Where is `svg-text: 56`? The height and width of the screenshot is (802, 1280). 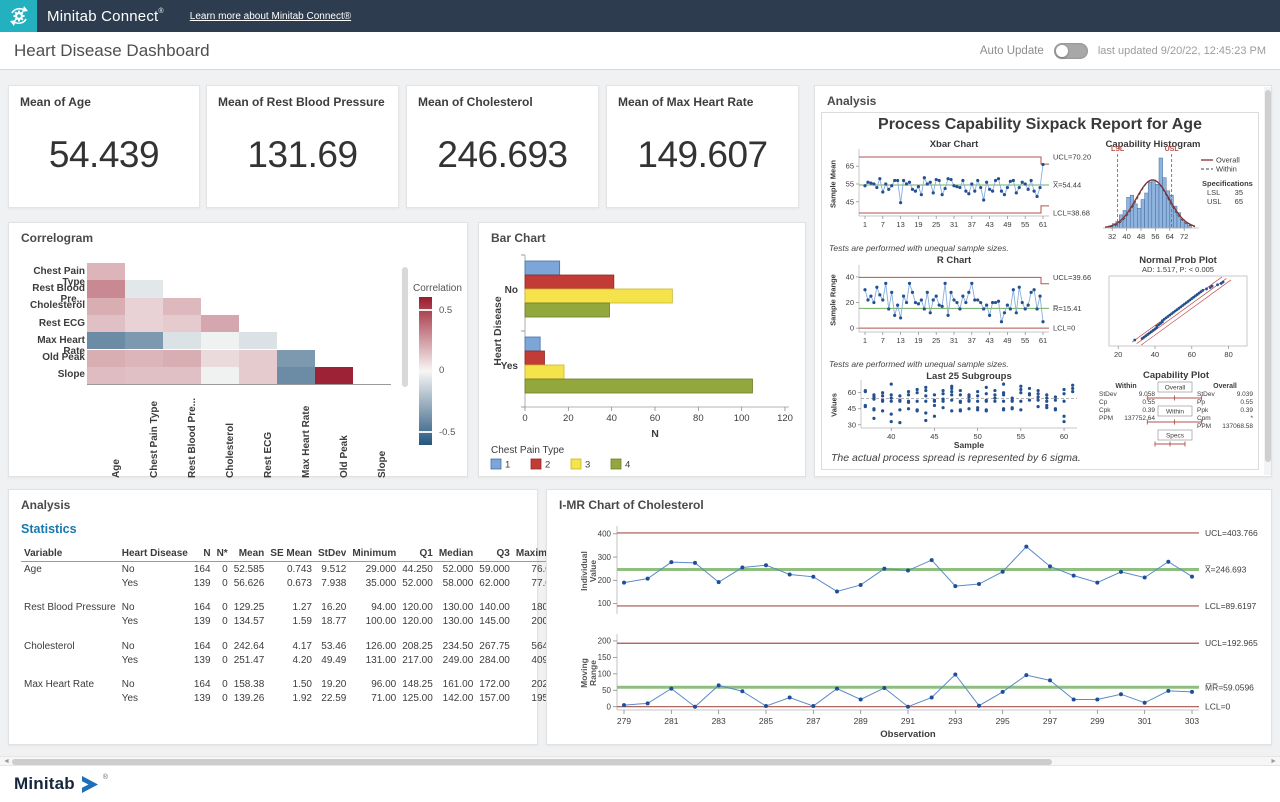 svg-text: 56 is located at coordinates (1155, 236).